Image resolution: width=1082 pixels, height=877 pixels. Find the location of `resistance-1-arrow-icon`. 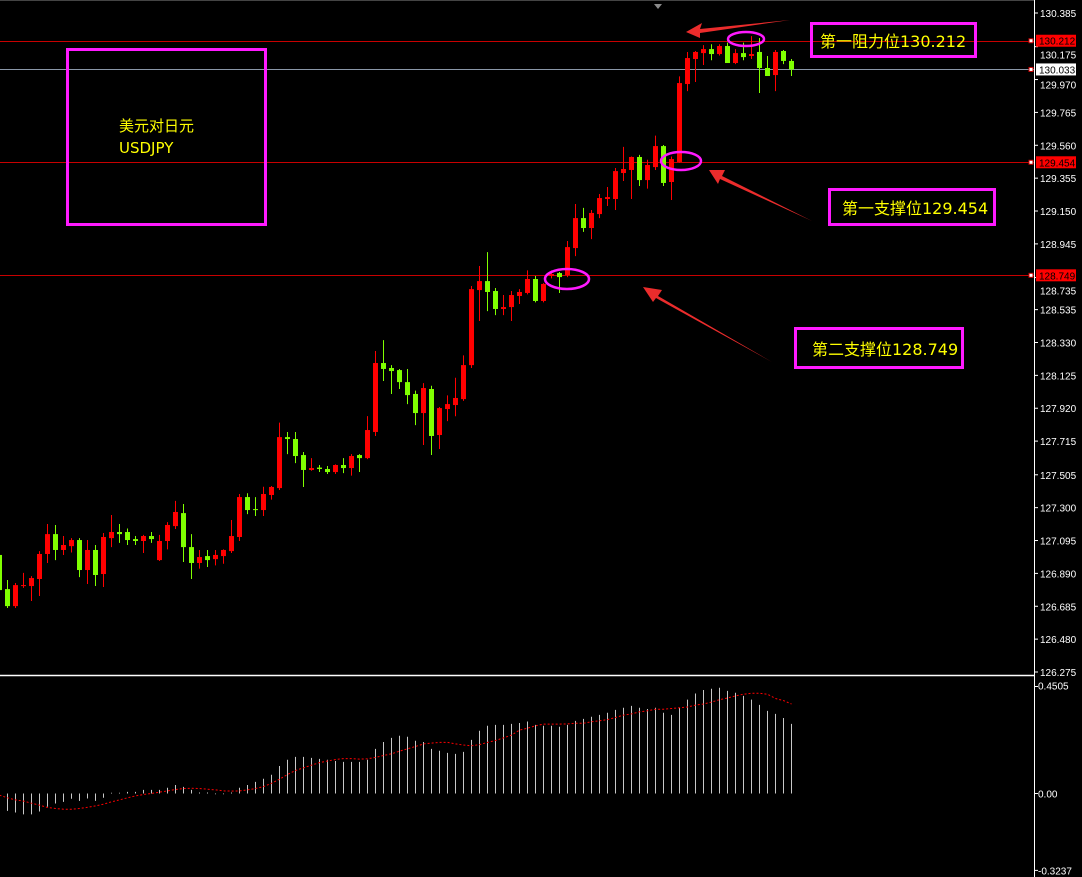

resistance-1-arrow-icon is located at coordinates (738, 29).